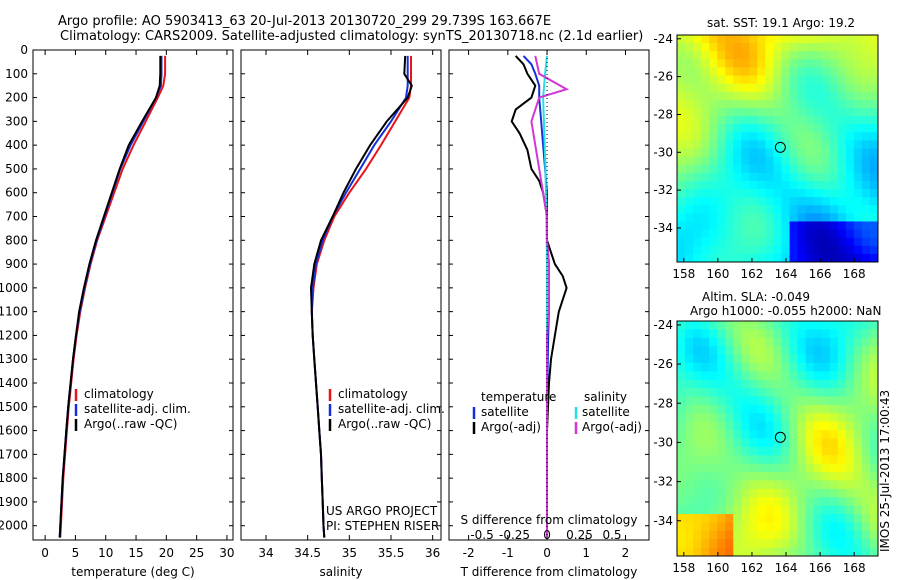 Image resolution: width=900 pixels, height=580 pixels. What do you see at coordinates (481, 535) in the screenshot?
I see `sdiff-tick-label: -0.5` at bounding box center [481, 535].